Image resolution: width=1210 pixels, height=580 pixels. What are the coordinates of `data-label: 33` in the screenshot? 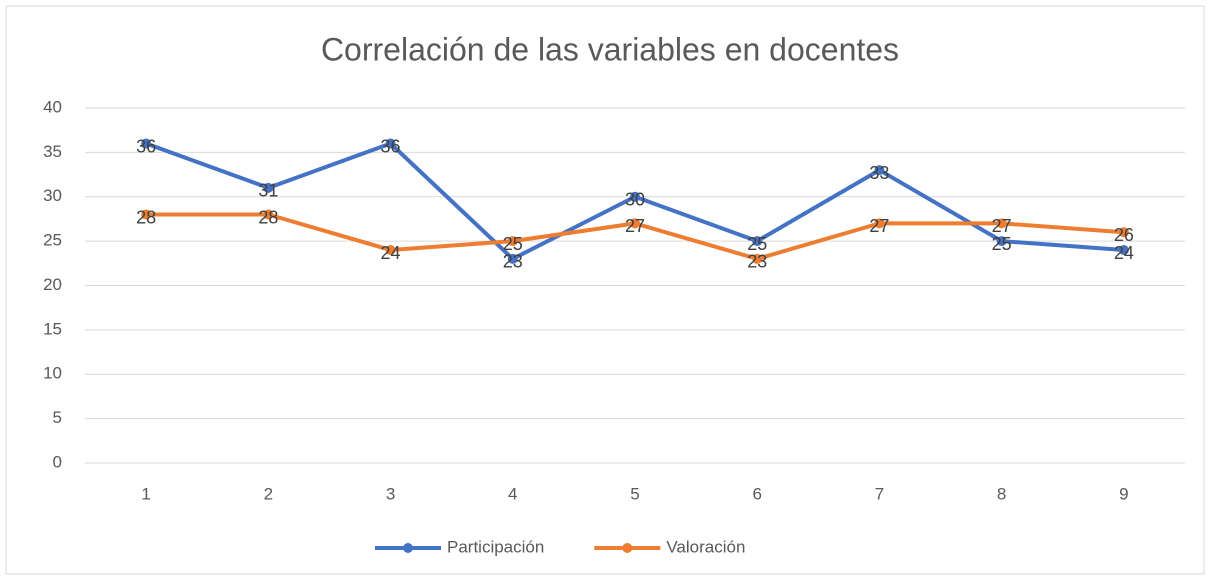 It's located at (879, 173).